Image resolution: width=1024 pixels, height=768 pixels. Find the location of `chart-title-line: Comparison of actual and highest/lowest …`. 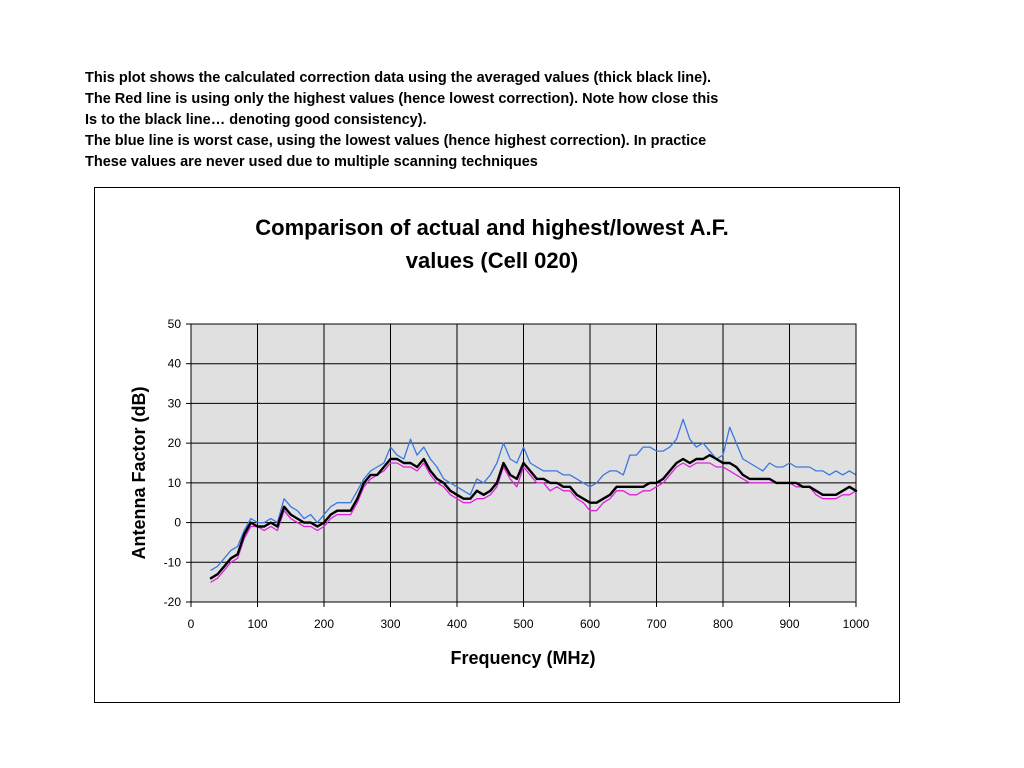

chart-title-line: Comparison of actual and highest/lowest … is located at coordinates (491, 227).